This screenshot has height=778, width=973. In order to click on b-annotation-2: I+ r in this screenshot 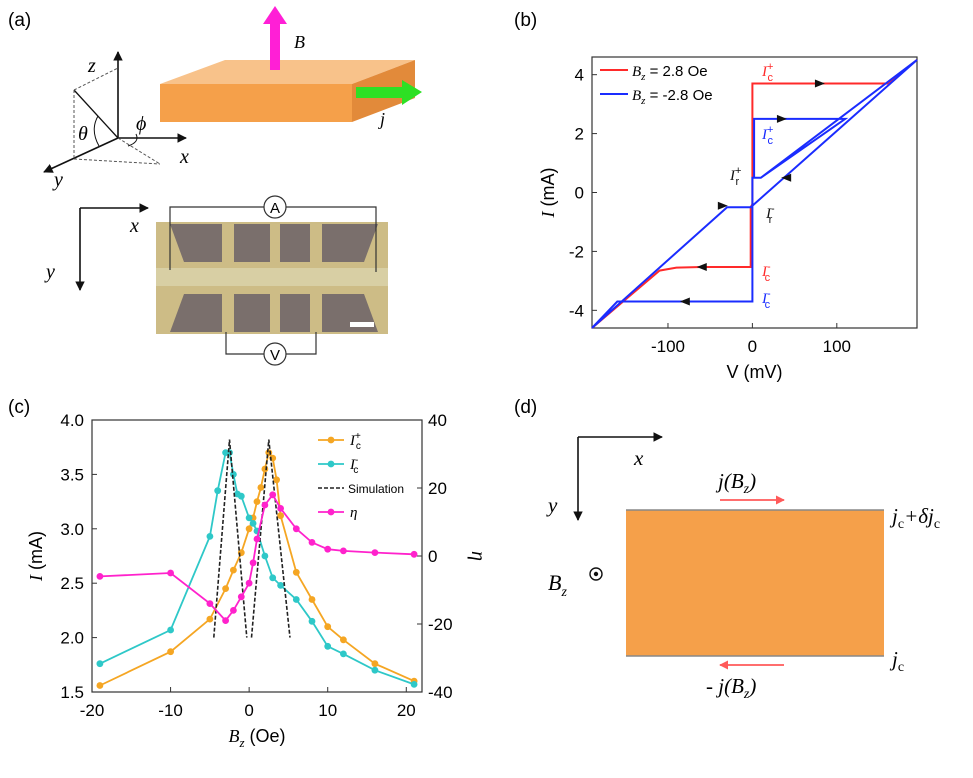, I will do `click(735, 176)`.